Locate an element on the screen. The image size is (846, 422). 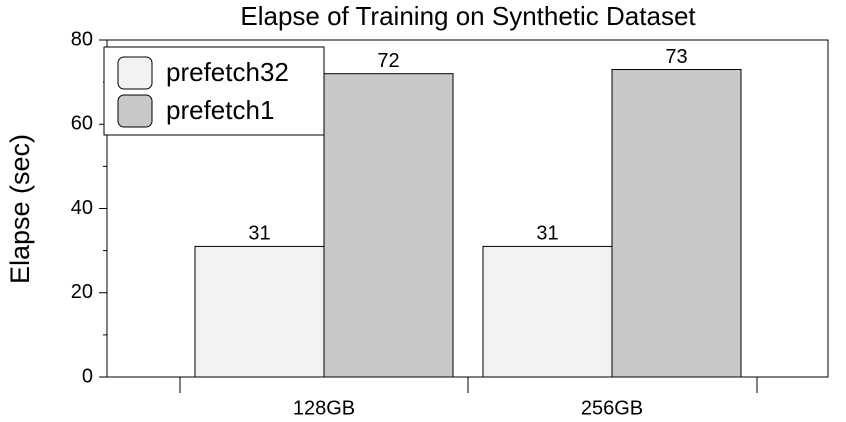
y-axis-label: Elapse (sec) is located at coordinates (20, 209).